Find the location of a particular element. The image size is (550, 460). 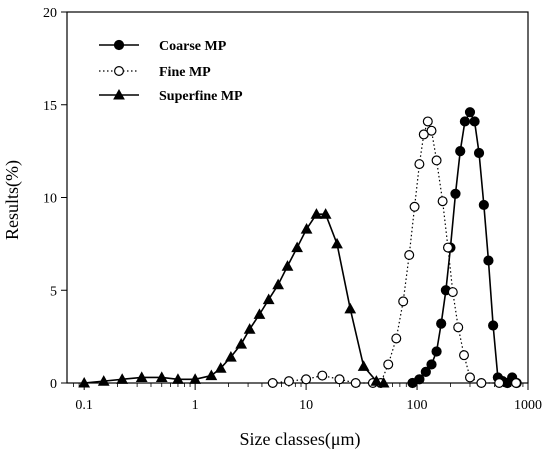

y-axis-label: Results(%) is located at coordinates (12, 200).